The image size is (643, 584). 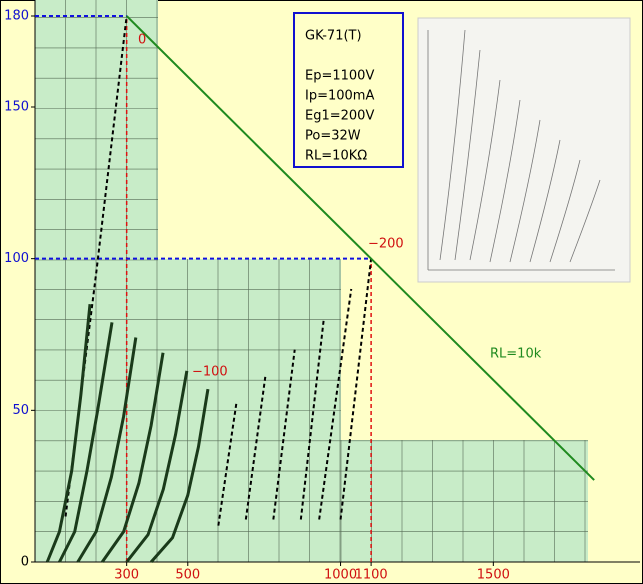 I want to click on y-tick-label: 180, so click(x=16, y=16).